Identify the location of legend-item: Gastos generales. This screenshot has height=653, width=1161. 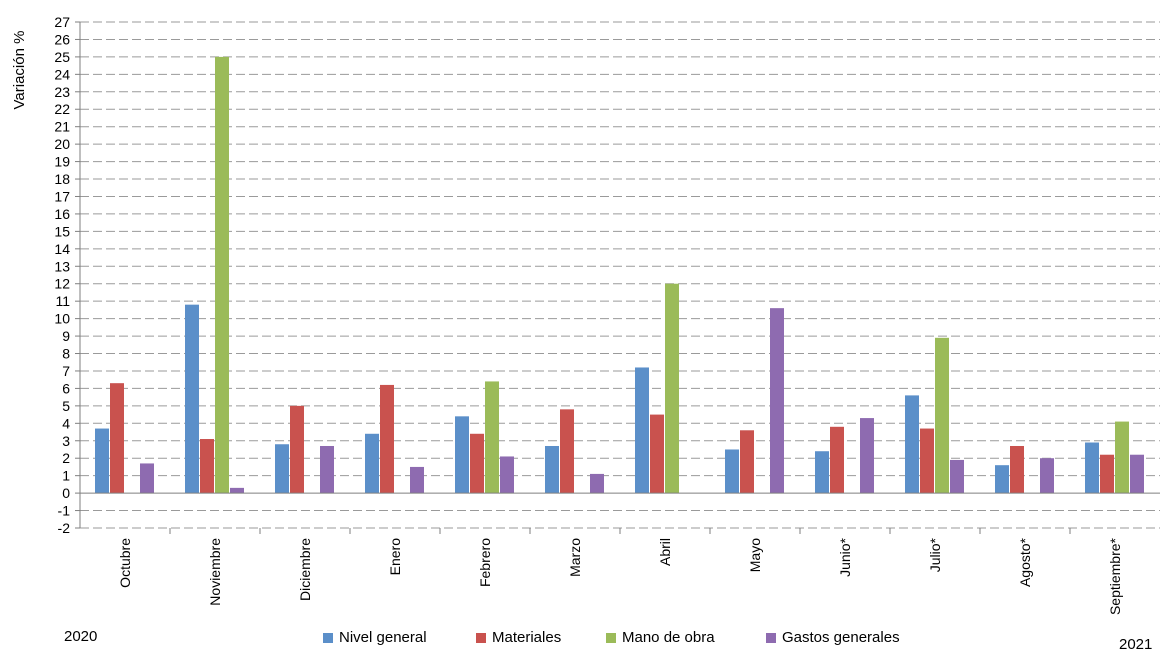
(833, 637).